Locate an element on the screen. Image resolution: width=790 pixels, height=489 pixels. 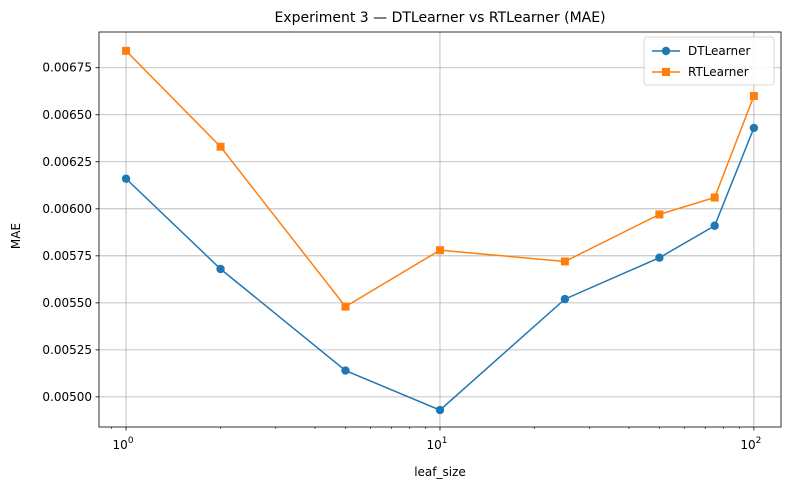
x-tick-label: 10² is located at coordinates (750, 444).